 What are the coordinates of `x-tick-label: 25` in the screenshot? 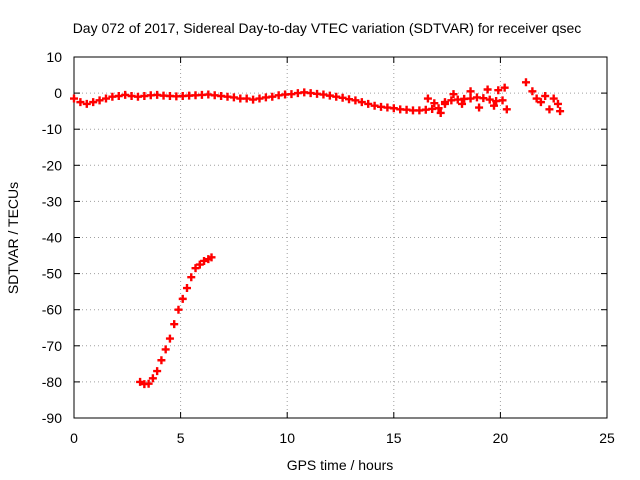 It's located at (607, 438).